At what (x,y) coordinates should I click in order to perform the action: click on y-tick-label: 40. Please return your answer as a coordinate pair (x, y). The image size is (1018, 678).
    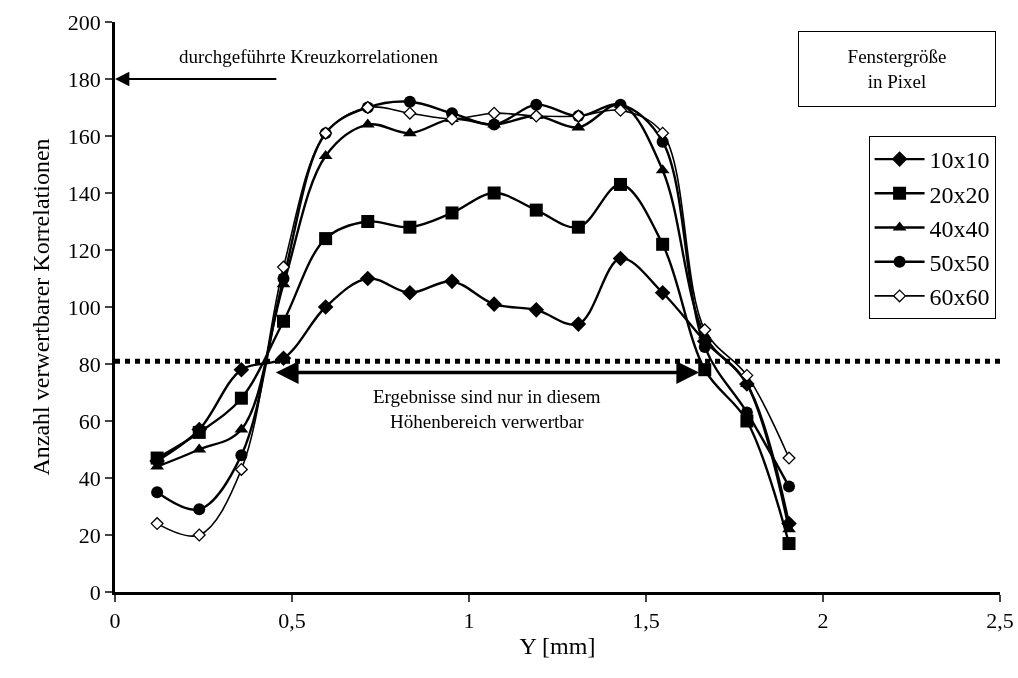
    Looking at the image, I should click on (89, 478).